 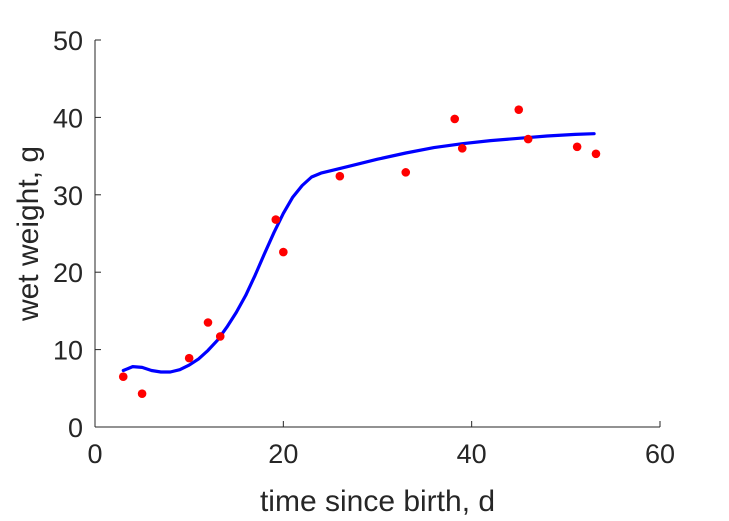 What do you see at coordinates (68, 196) in the screenshot?
I see `y-tick-label: 30` at bounding box center [68, 196].